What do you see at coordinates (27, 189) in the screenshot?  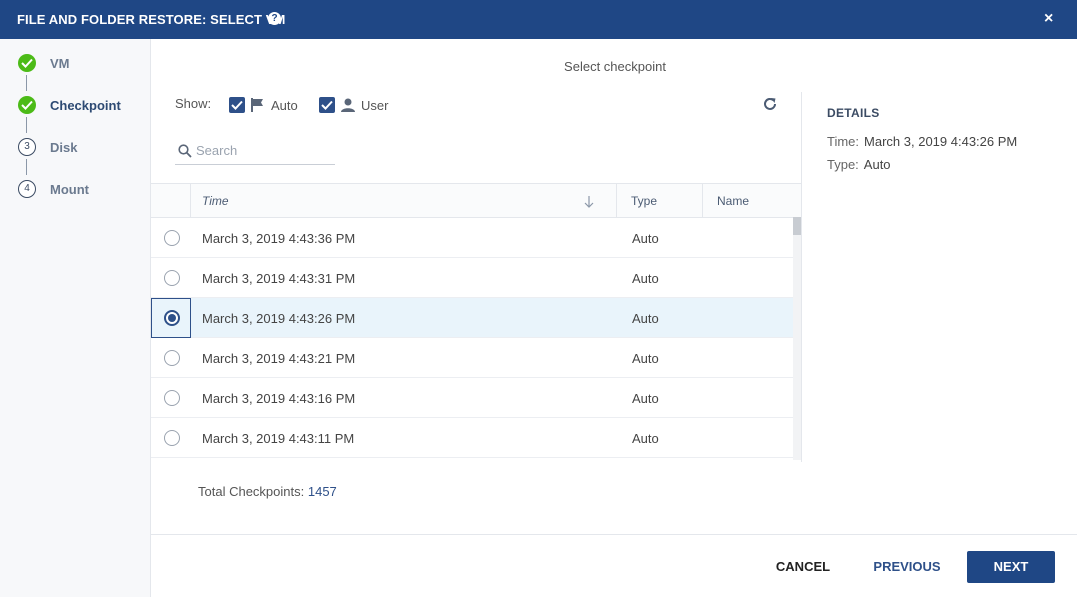 I see `step-number-badge: 4` at bounding box center [27, 189].